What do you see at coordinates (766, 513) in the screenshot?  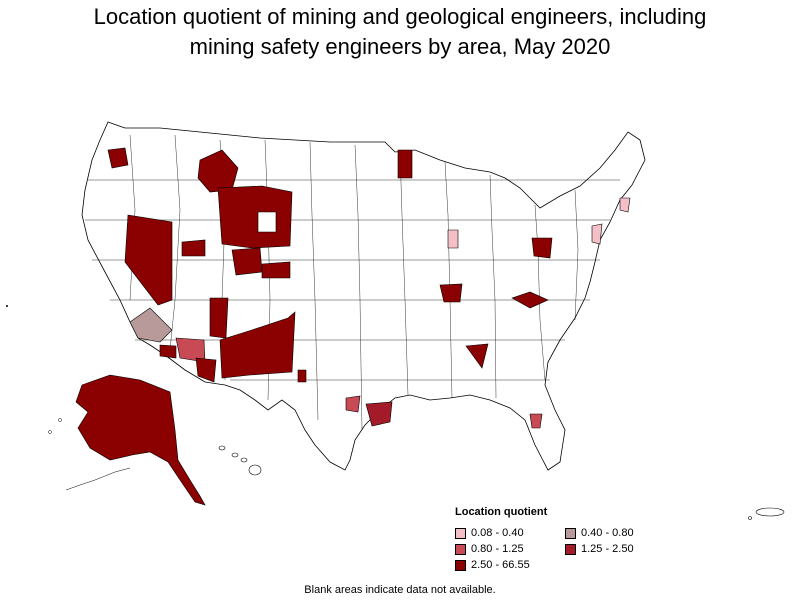 I see `puerto-rico` at bounding box center [766, 513].